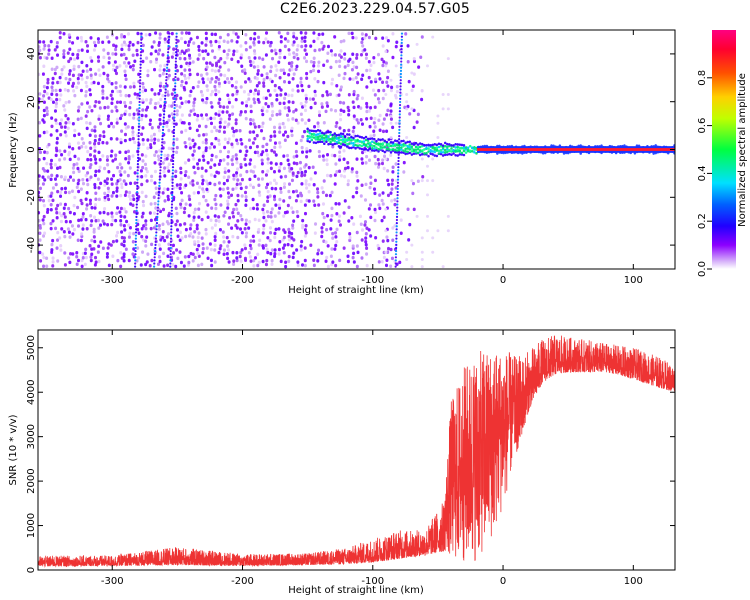 The image size is (750, 600). Describe the element at coordinates (702, 221) in the screenshot. I see `colorbar-tick-label: 0.2` at that location.